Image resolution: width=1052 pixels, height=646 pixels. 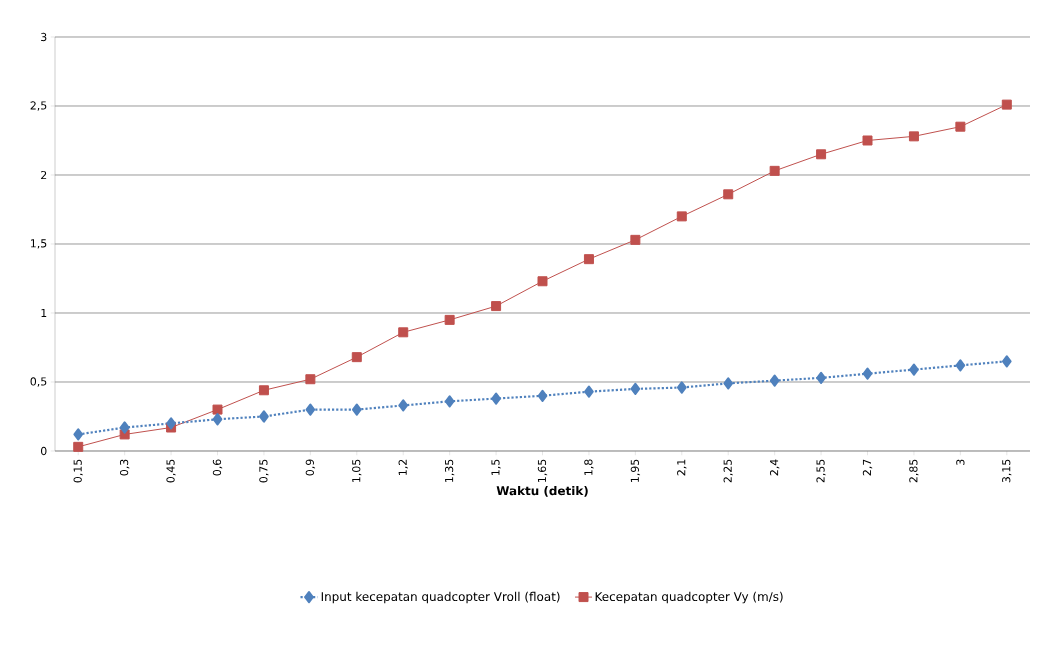 What do you see at coordinates (542, 470) in the screenshot?
I see `x-tick-label: 1,65` at bounding box center [542, 470].